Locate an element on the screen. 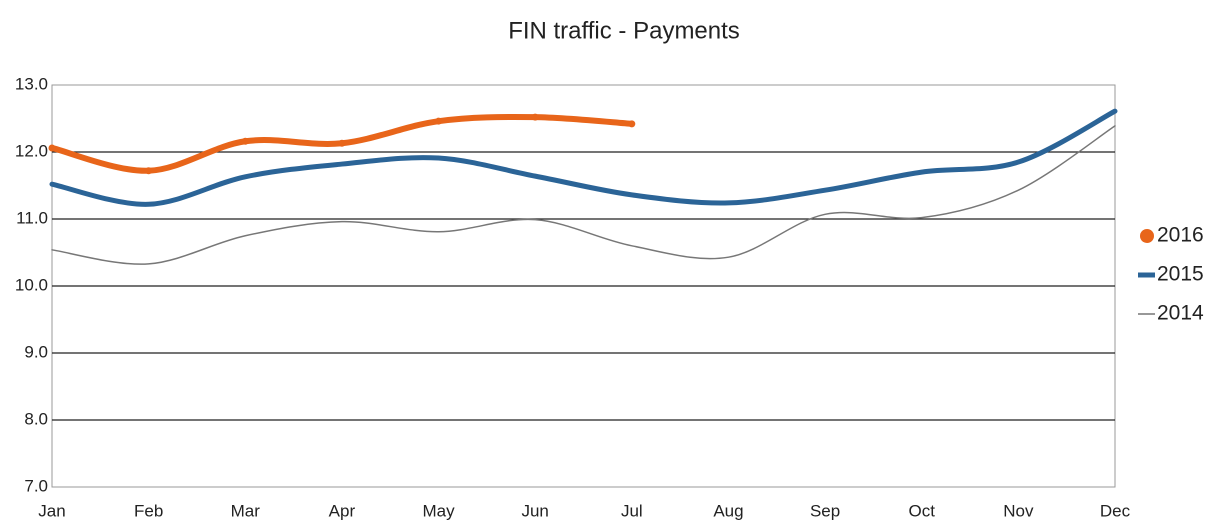 The width and height of the screenshot is (1212, 522). x-tick-label: Oct is located at coordinates (922, 510).